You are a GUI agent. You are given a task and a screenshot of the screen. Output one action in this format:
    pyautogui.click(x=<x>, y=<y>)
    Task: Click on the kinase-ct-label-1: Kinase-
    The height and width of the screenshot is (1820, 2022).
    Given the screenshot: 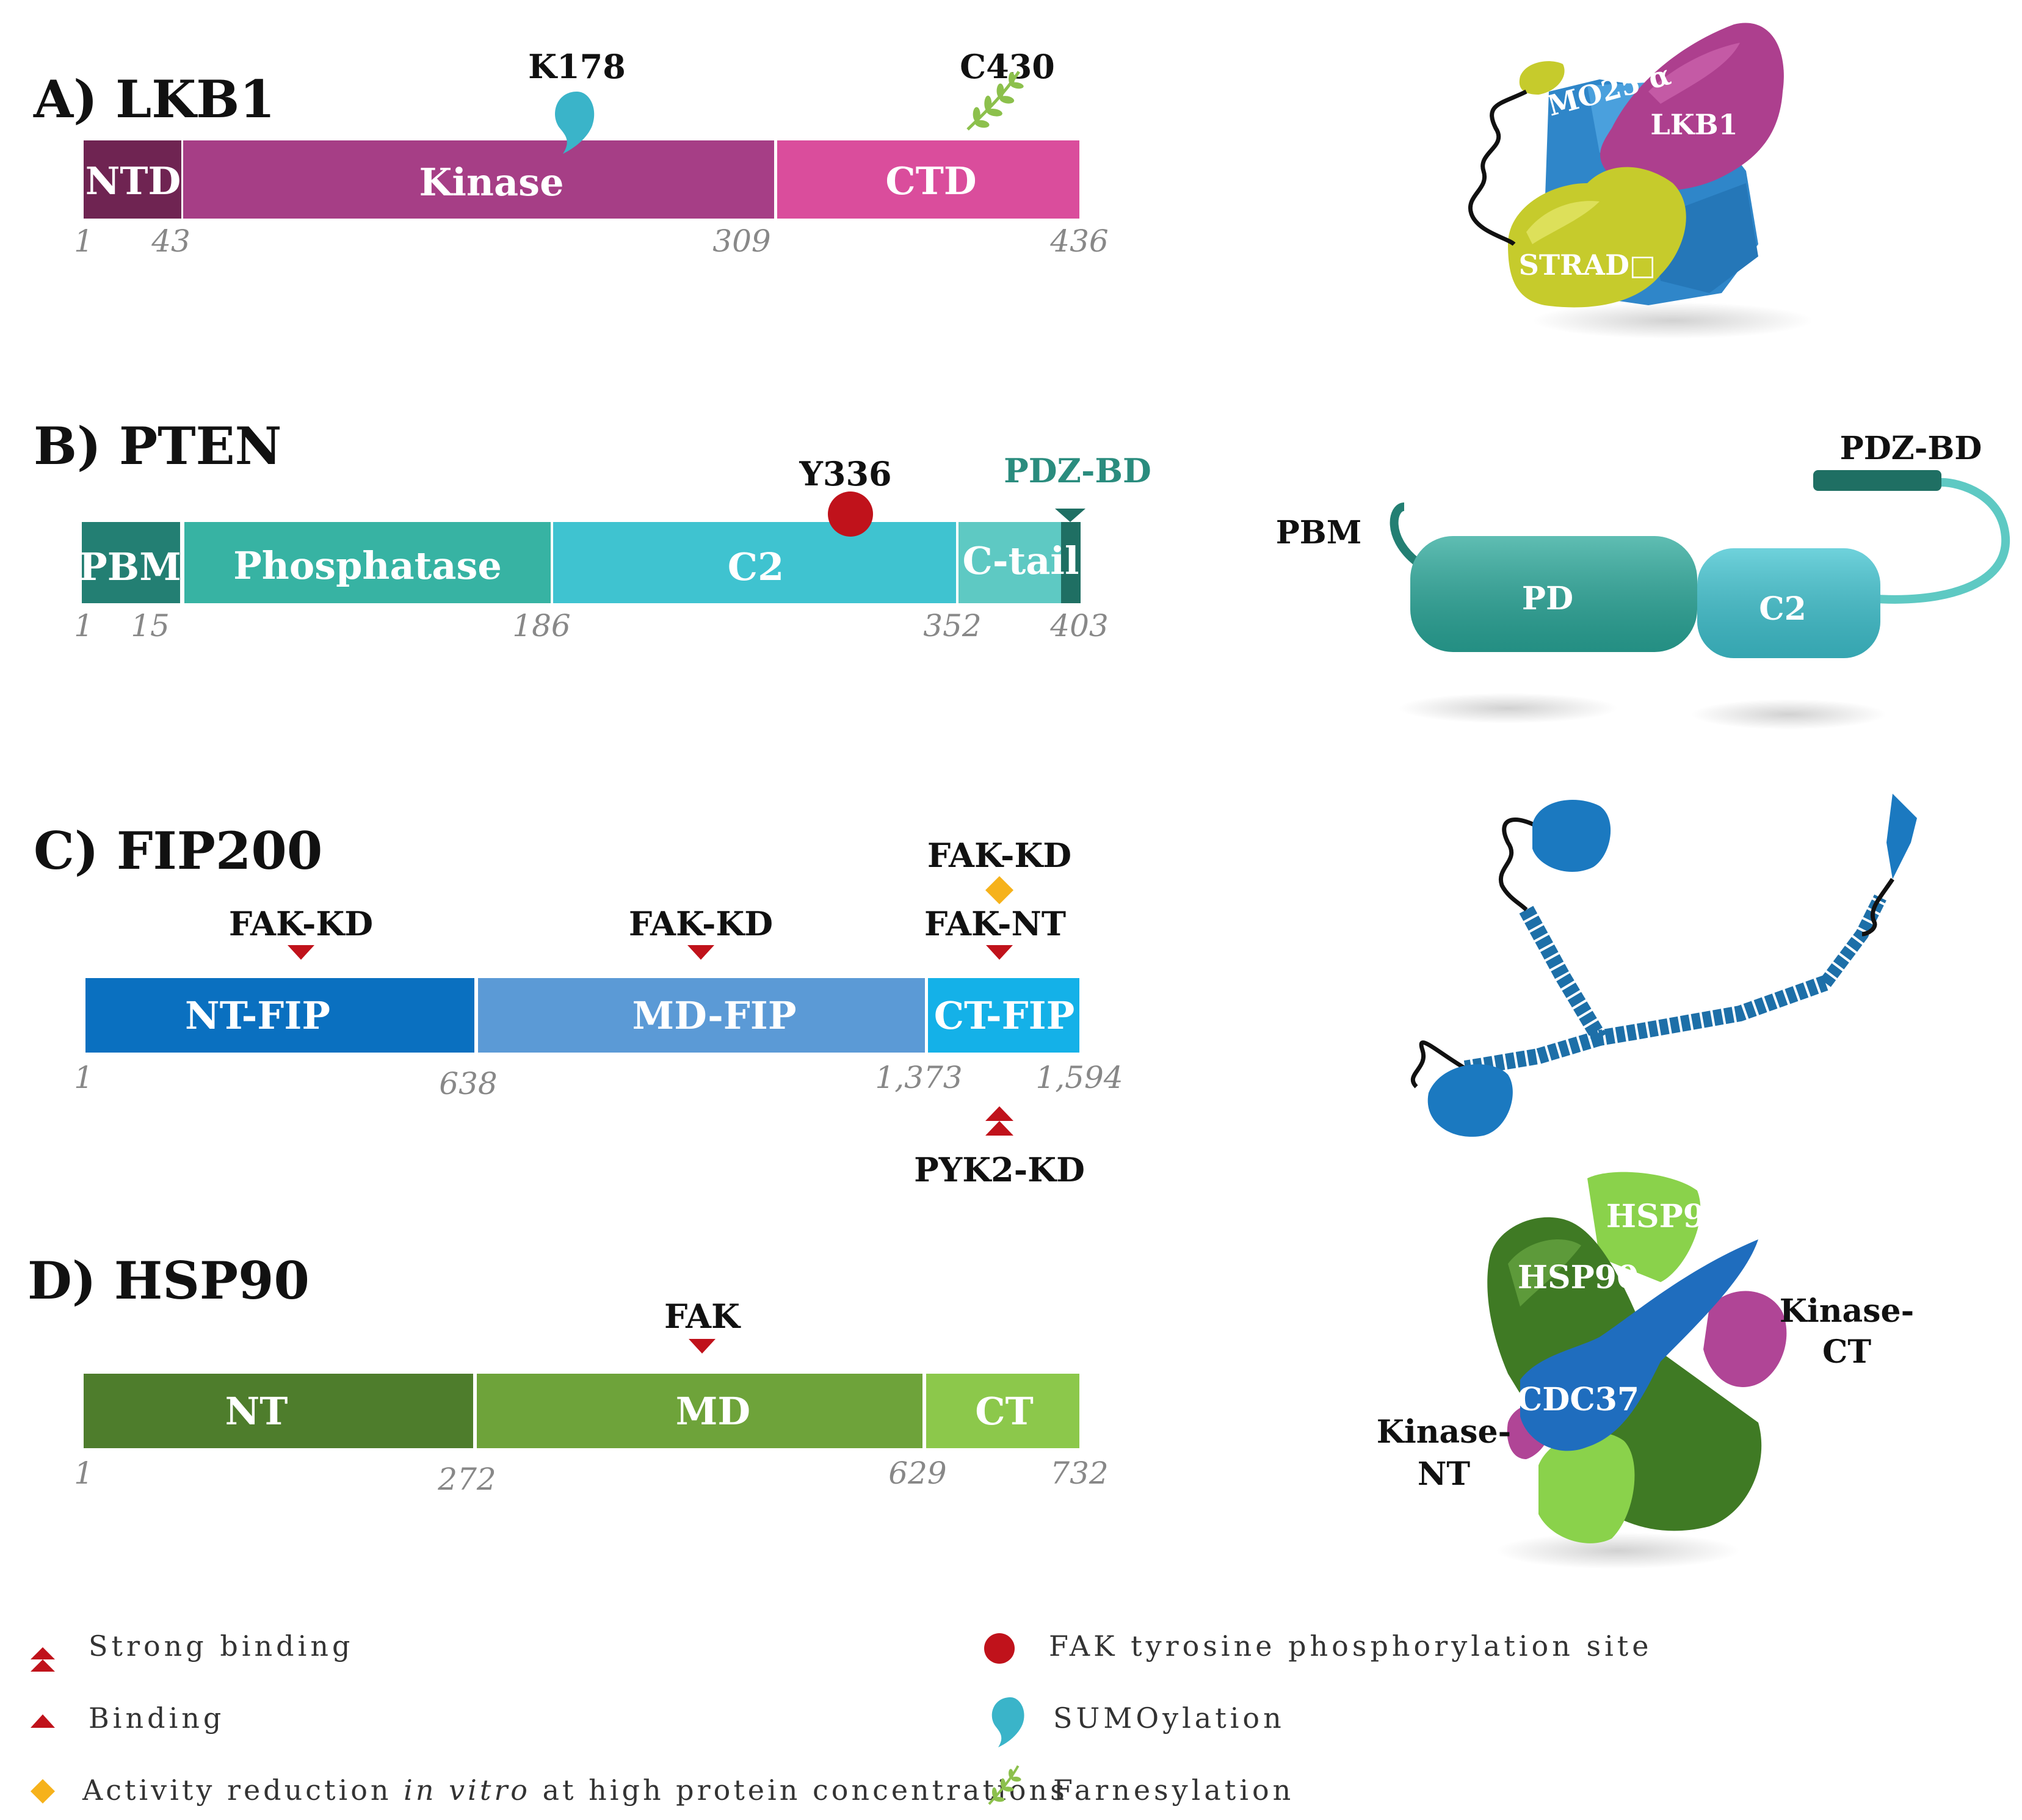 What is the action you would take?
    pyautogui.click(x=1847, y=1311)
    